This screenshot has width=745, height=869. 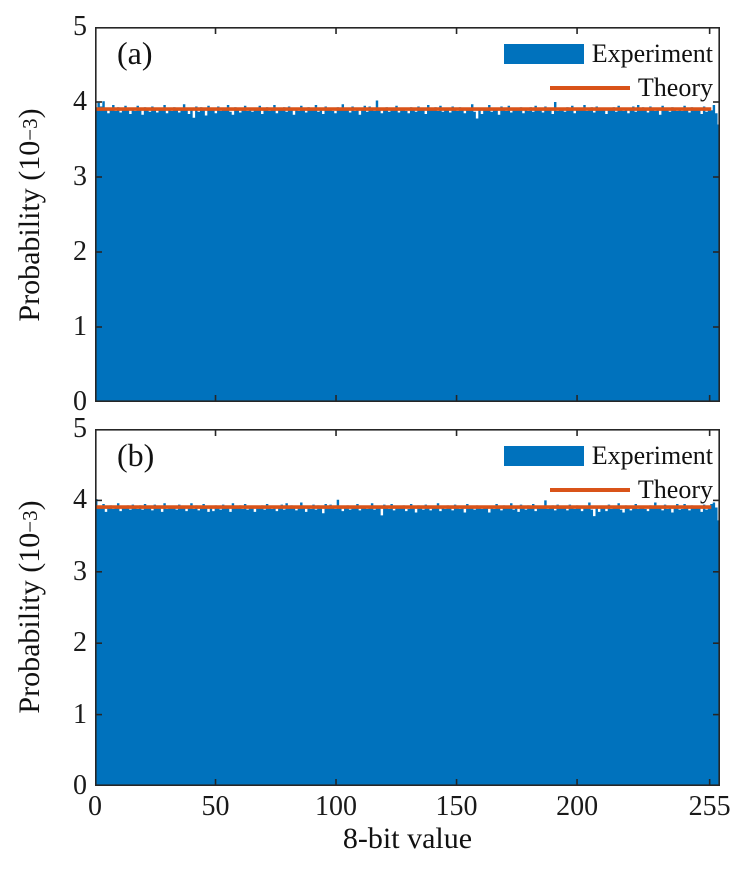 I want to click on legend-a-experiment-row: Experiment, so click(x=608, y=54).